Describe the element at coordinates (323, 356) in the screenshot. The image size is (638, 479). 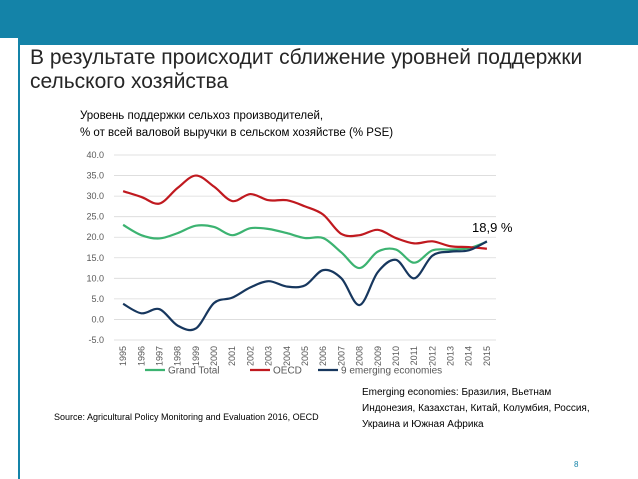
I see `x-tick-label: 2006` at that location.